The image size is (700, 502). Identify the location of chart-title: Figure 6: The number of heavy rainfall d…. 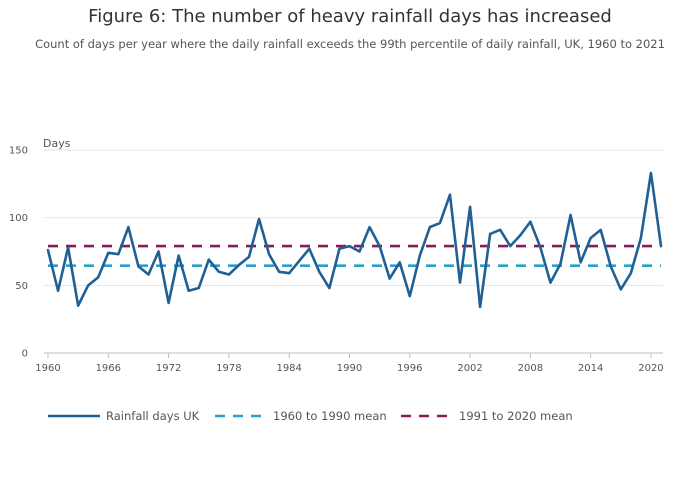
(350, 16).